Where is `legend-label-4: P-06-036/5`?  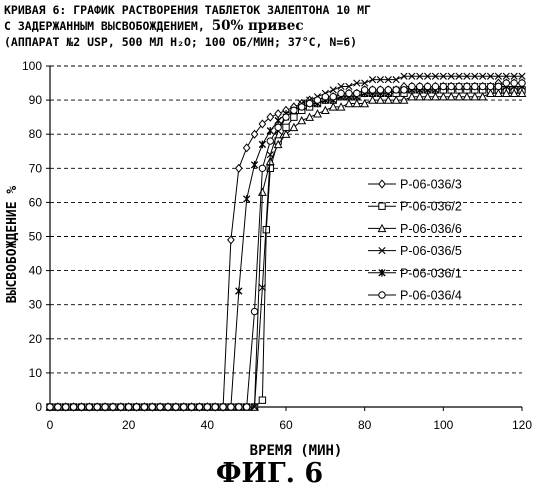
legend-label-4: P-06-036/5 is located at coordinates (431, 251).